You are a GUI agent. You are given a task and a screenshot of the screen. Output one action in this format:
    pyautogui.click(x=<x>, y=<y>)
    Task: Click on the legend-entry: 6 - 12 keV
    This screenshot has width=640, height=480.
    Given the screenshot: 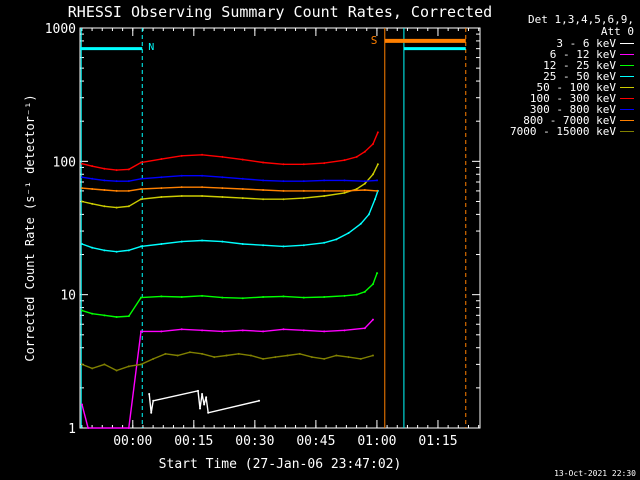 What is the action you would take?
    pyautogui.click(x=561, y=54)
    